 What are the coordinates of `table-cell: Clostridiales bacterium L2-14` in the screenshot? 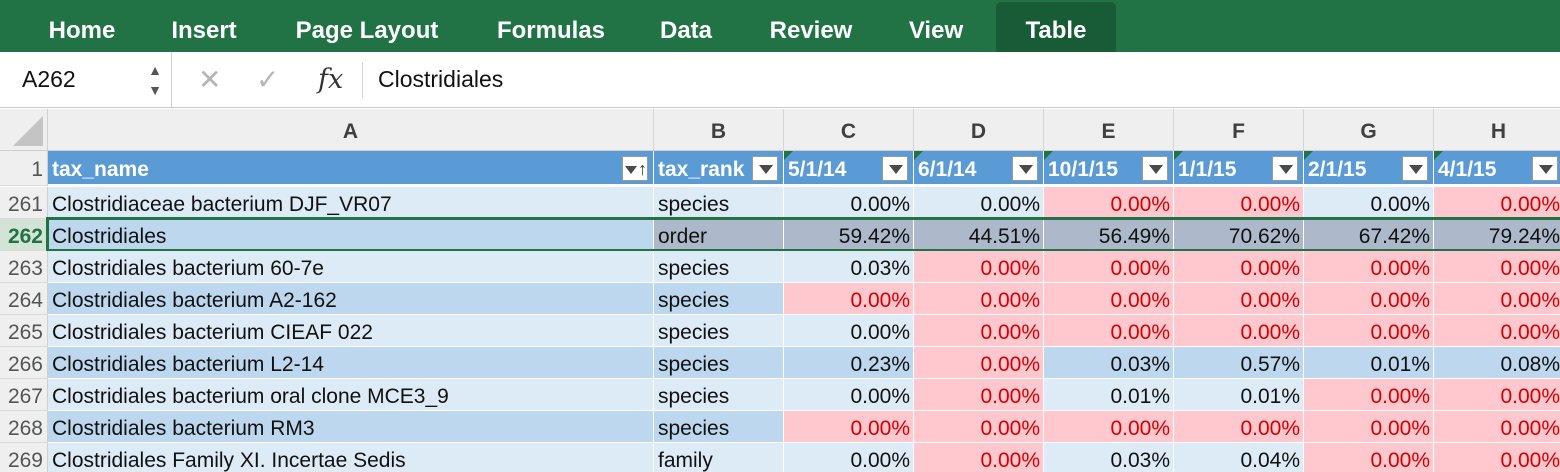 It's located at (351, 363).